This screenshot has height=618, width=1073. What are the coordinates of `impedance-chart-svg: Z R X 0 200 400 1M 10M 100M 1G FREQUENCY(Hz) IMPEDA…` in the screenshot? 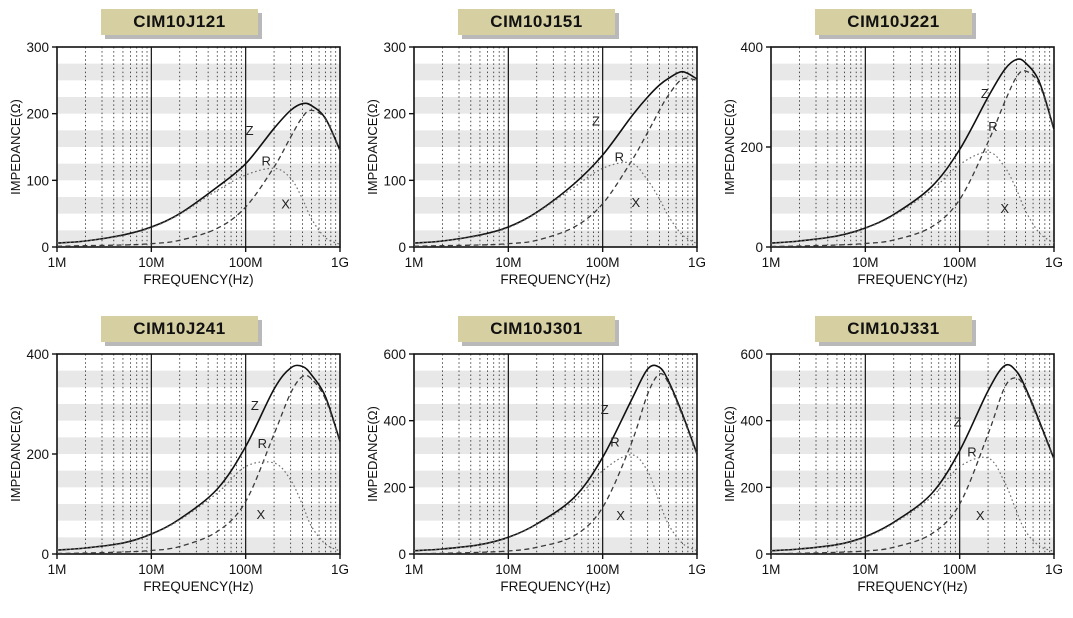 It's located at (892, 163).